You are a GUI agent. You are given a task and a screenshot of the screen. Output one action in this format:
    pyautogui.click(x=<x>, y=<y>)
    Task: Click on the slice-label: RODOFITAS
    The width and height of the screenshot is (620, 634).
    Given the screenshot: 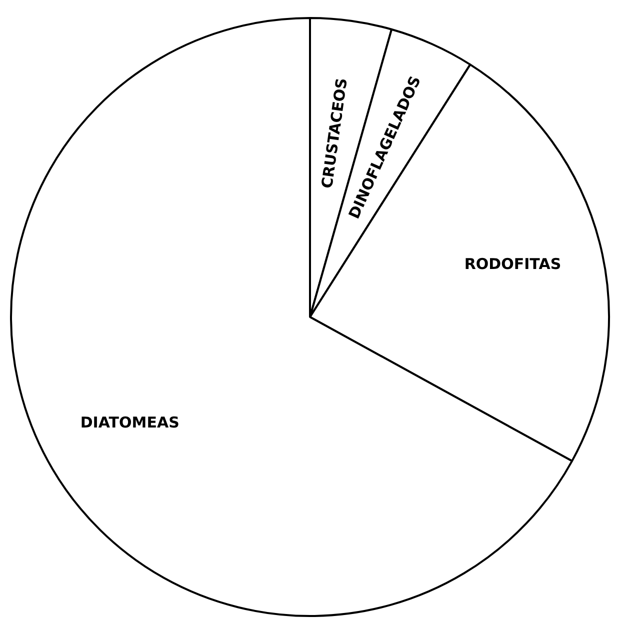 What is the action you would take?
    pyautogui.click(x=513, y=263)
    